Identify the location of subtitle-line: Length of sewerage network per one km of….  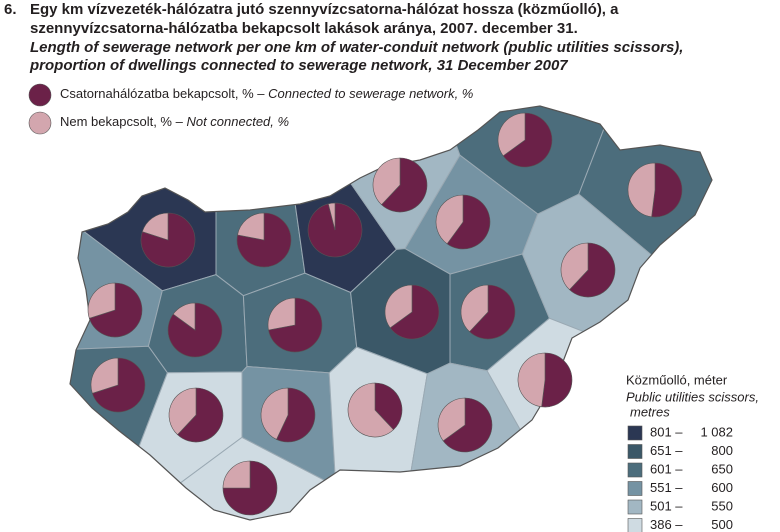
(356, 47).